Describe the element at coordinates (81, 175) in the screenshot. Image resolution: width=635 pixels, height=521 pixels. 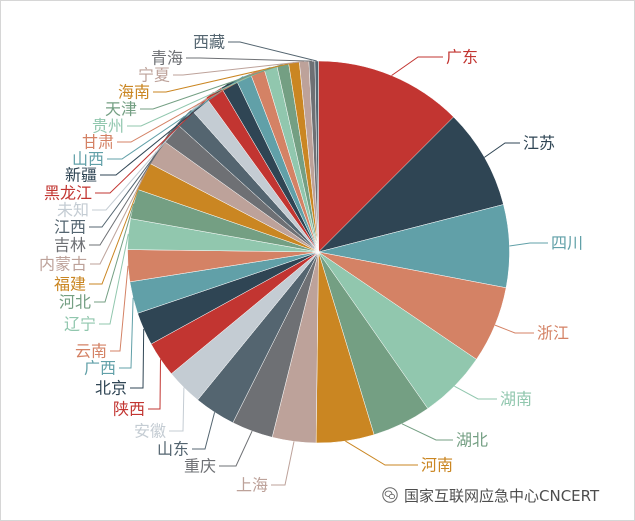
I see `slice-label-24: 新疆` at that location.